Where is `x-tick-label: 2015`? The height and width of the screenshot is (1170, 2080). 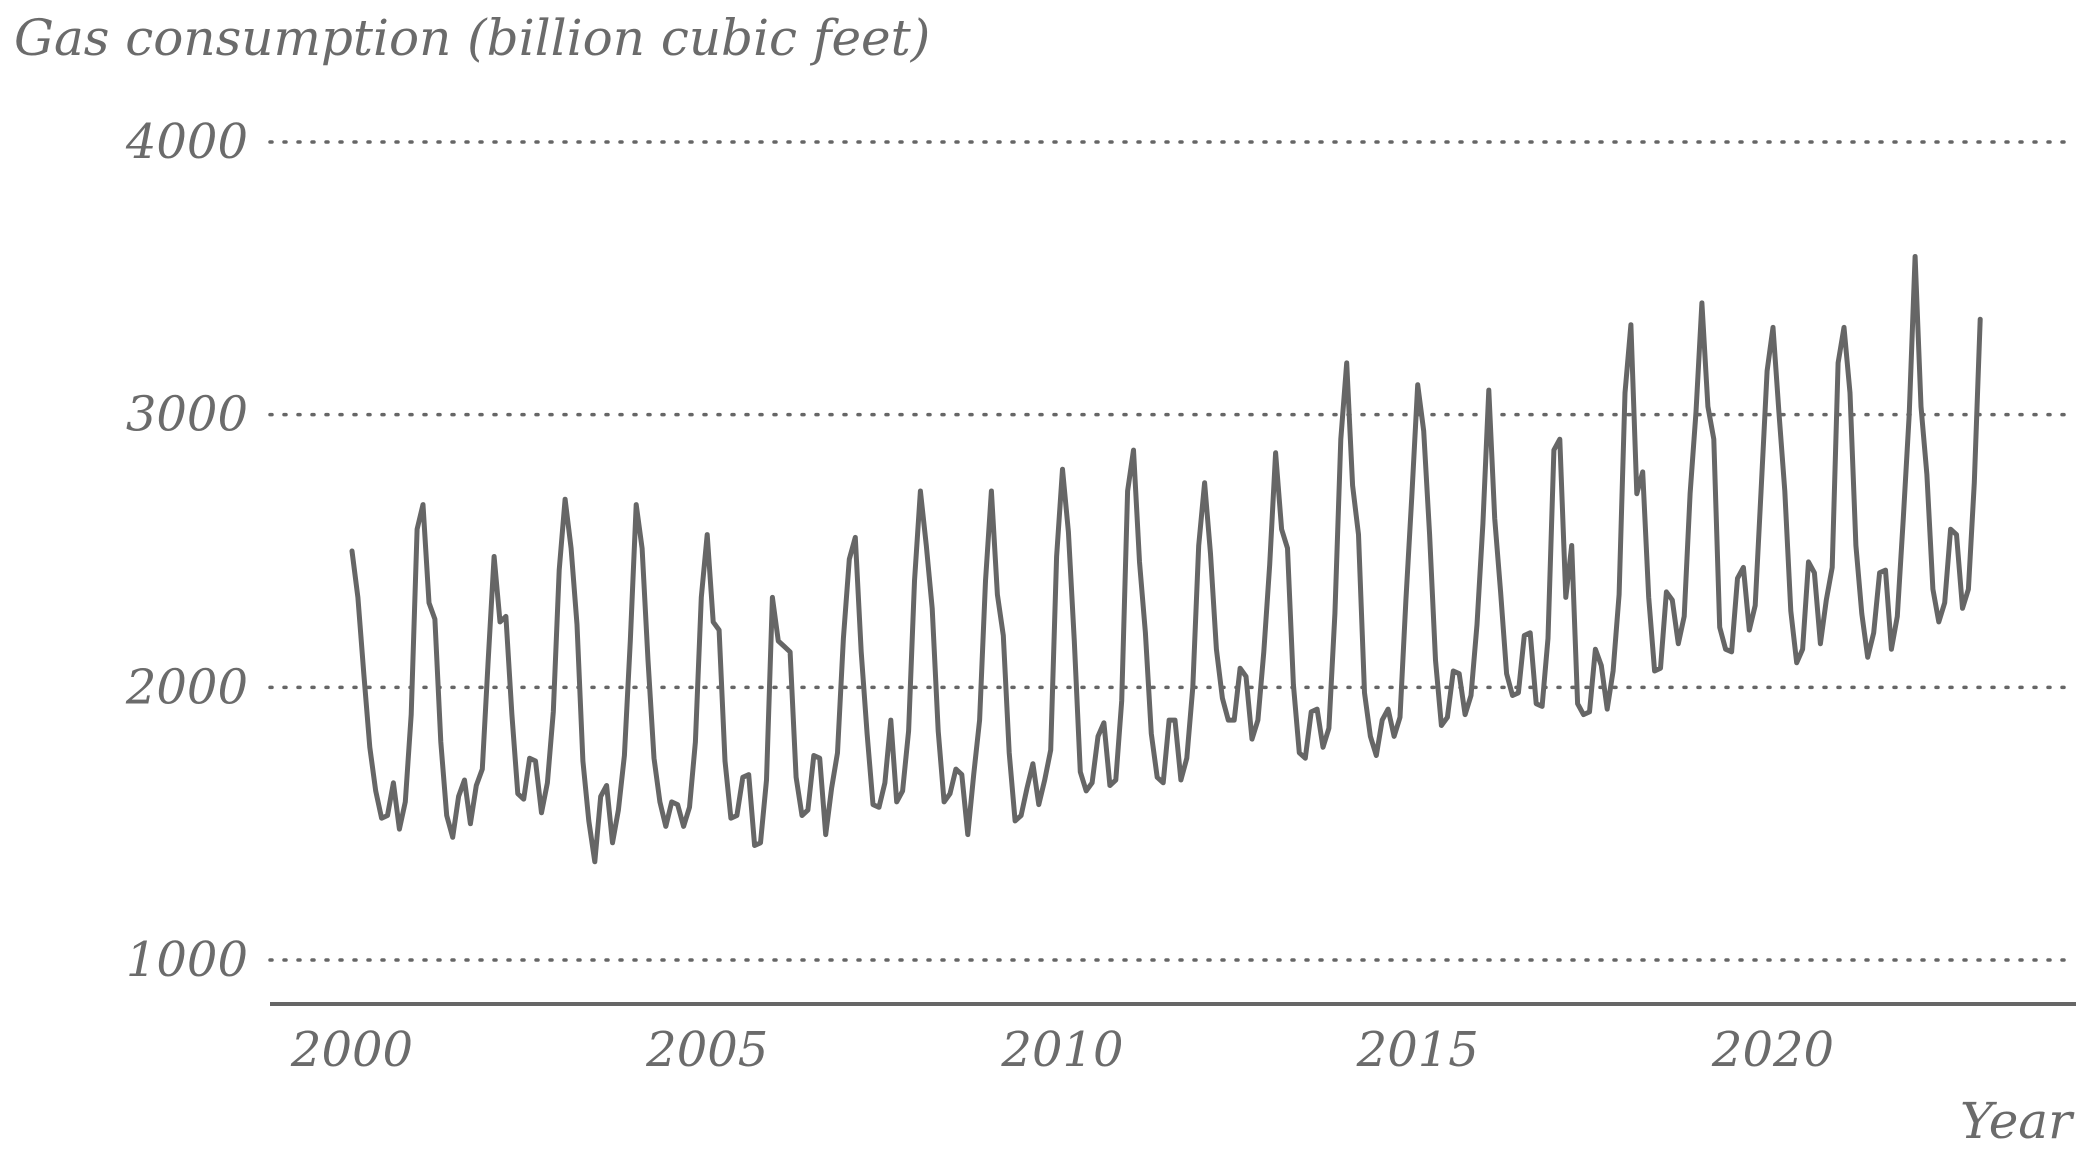
x-tick-label: 2015 is located at coordinates (1417, 1050).